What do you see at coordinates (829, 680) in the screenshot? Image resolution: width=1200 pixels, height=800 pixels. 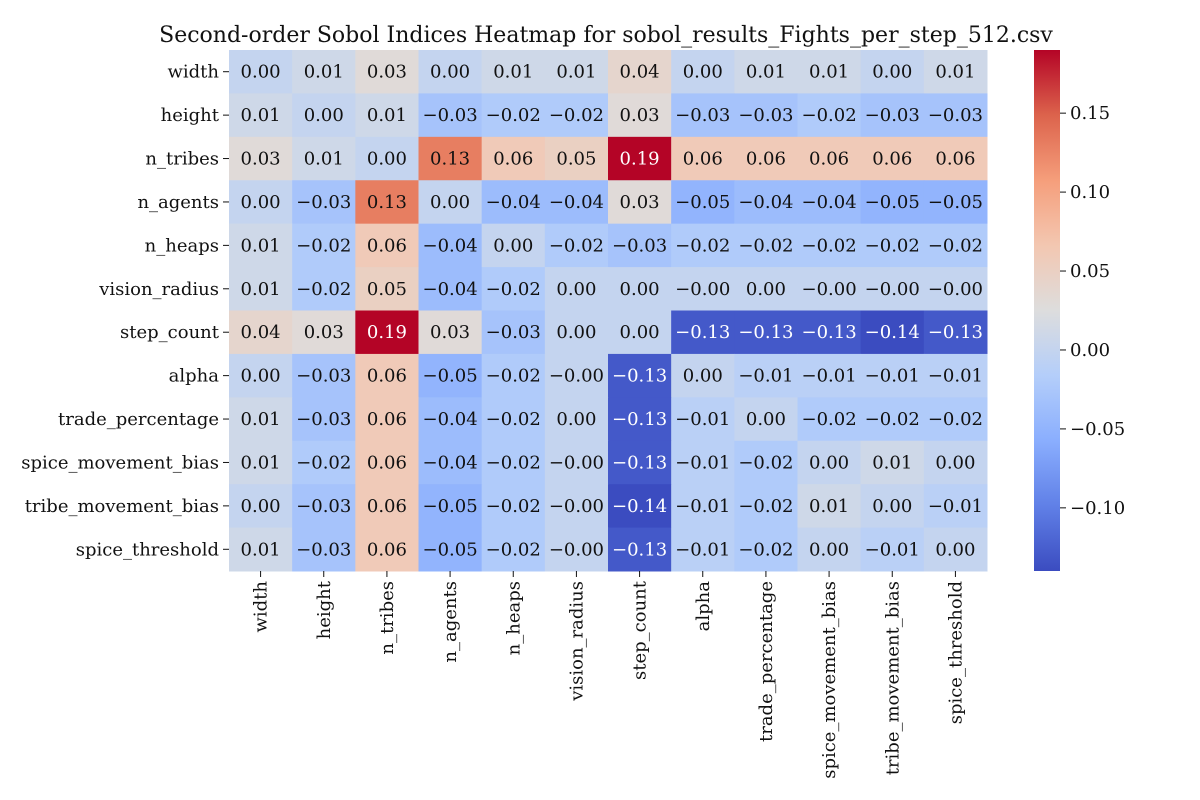 I see `column-tick-label: spice_movement_bias` at bounding box center [829, 680].